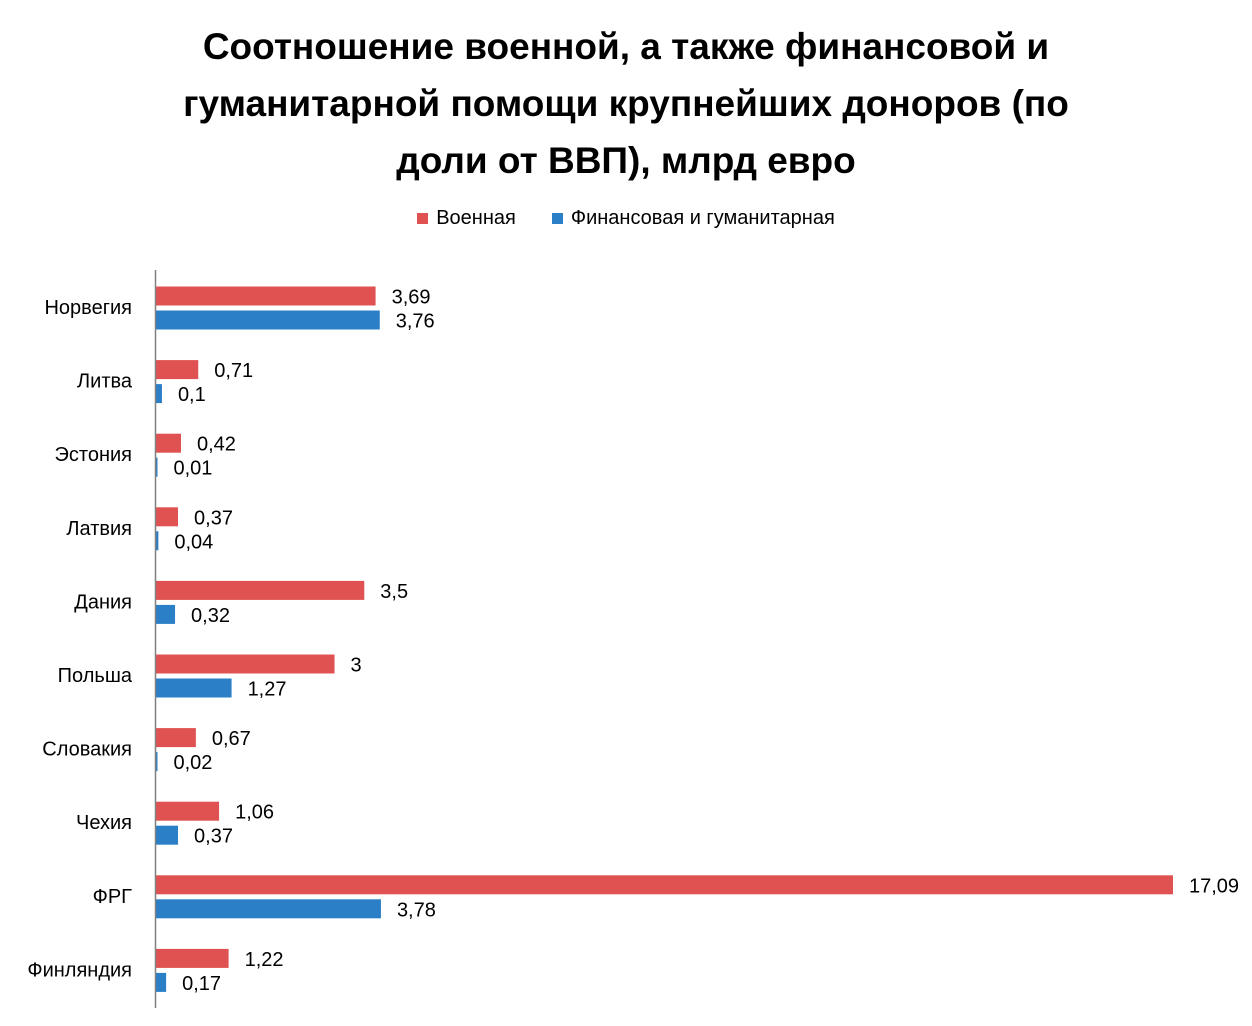  I want to click on data-label-military: 1,22, so click(264, 960).